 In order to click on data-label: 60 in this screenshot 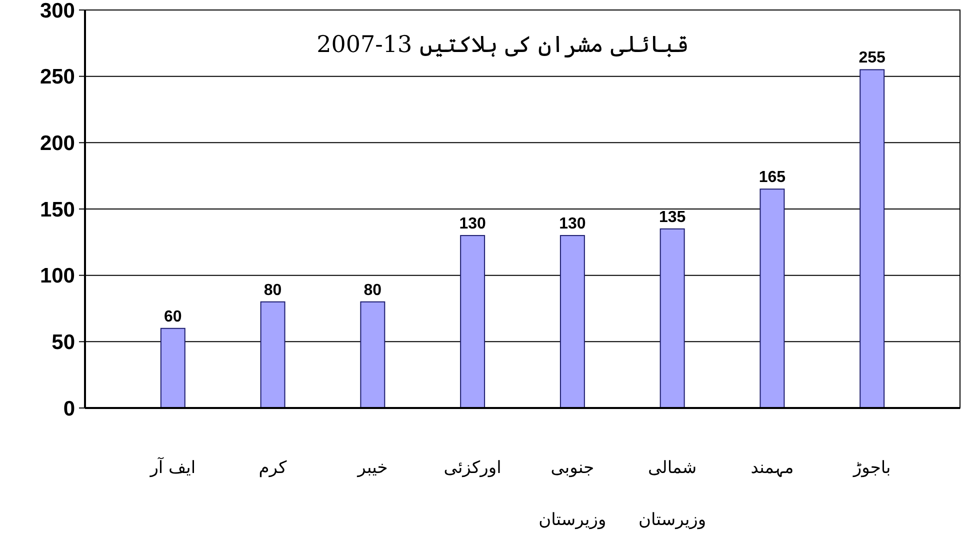, I will do `click(173, 317)`.